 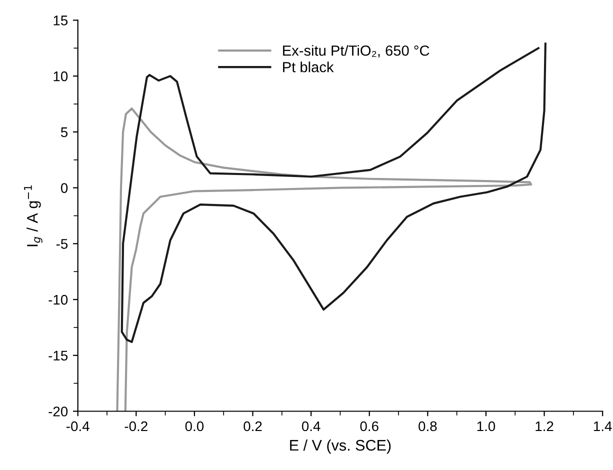 What do you see at coordinates (369, 426) in the screenshot?
I see `x-tick-label: 0.6` at bounding box center [369, 426].